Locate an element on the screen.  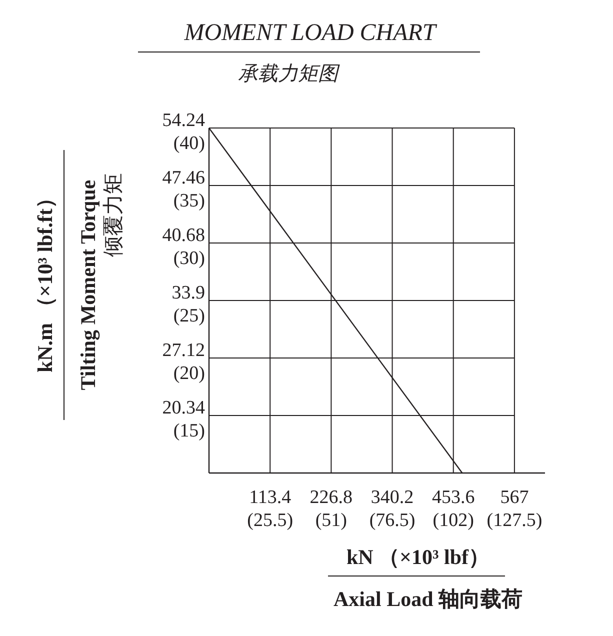
x-tick-label: 340.2 is located at coordinates (392, 497).